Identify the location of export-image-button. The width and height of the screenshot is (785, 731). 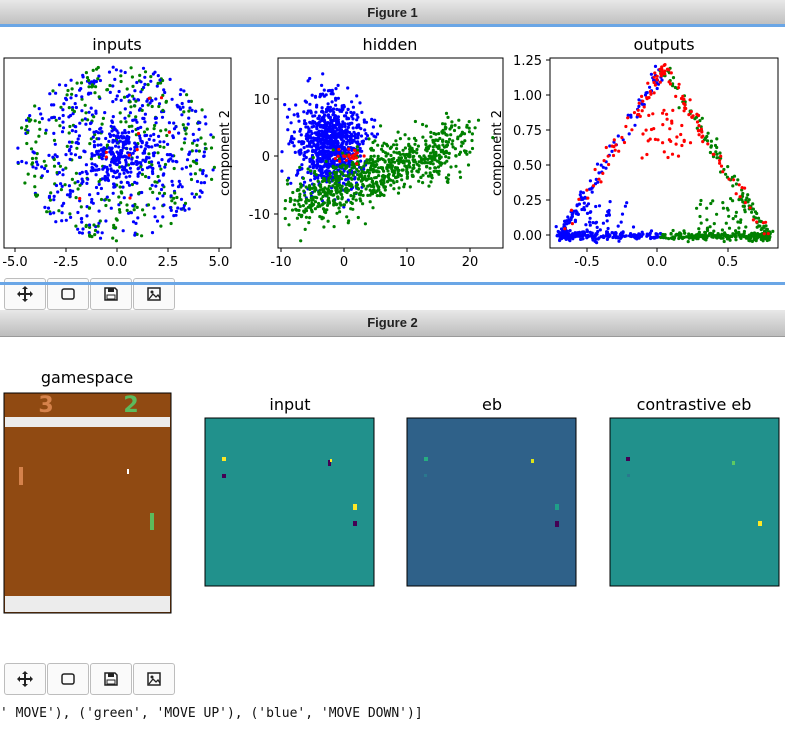
(154, 679).